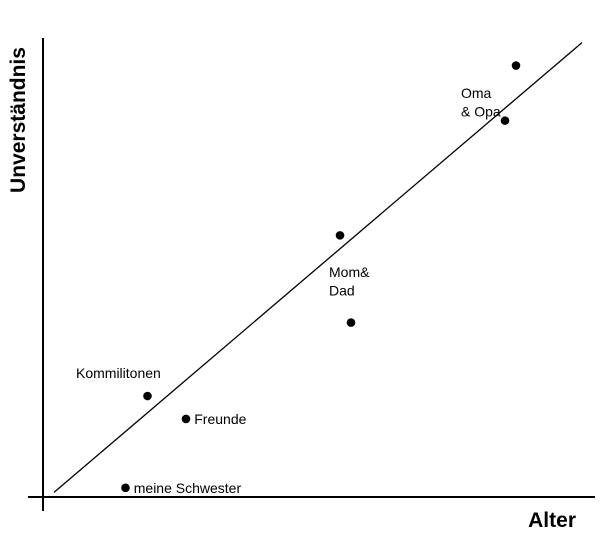  Describe the element at coordinates (342, 290) in the screenshot. I see `point-annotation: Dad` at that location.